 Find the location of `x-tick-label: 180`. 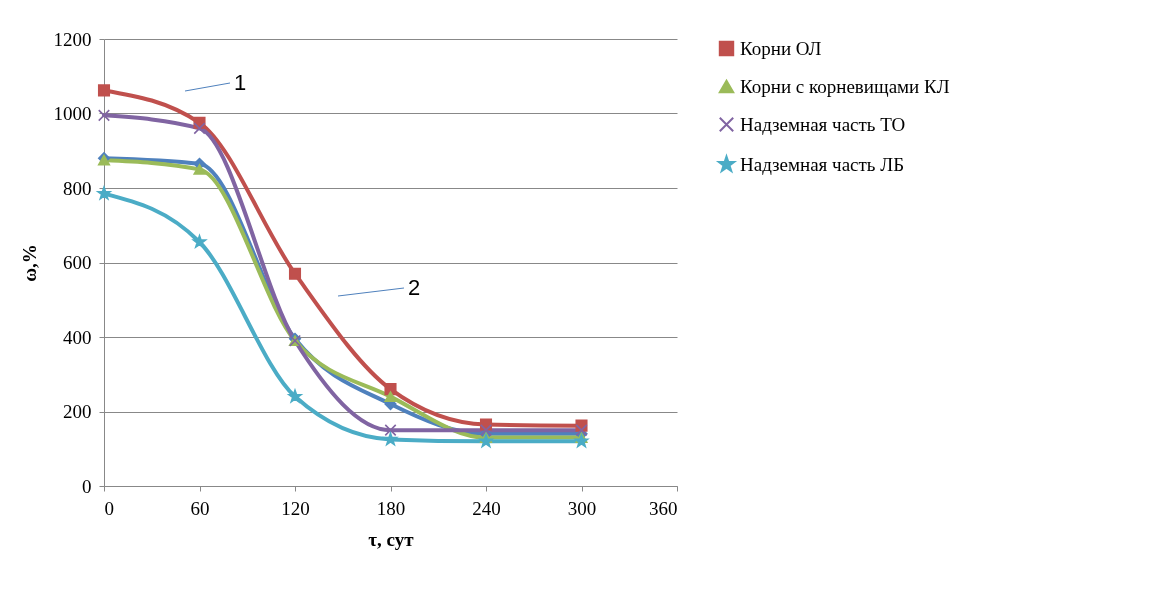

x-tick-label: 180 is located at coordinates (391, 508).